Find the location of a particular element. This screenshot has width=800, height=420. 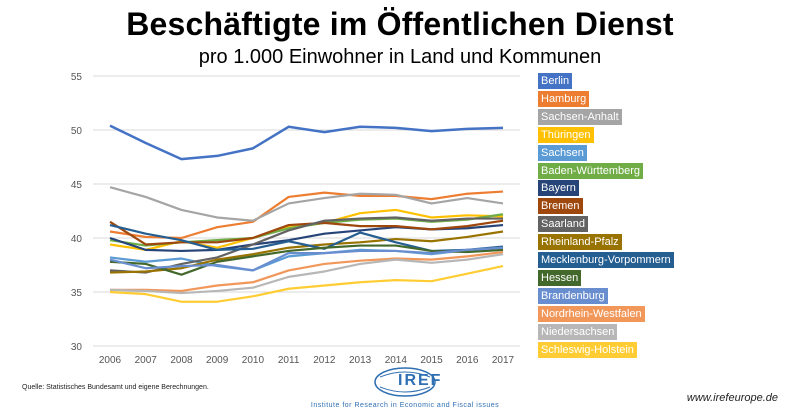

legend-item: Sachsen is located at coordinates (562, 152).